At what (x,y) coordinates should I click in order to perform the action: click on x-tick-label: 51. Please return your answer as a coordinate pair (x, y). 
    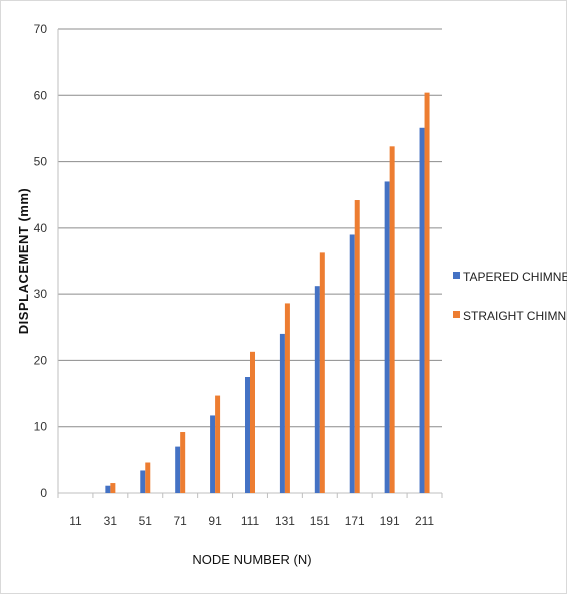
    Looking at the image, I should click on (146, 521).